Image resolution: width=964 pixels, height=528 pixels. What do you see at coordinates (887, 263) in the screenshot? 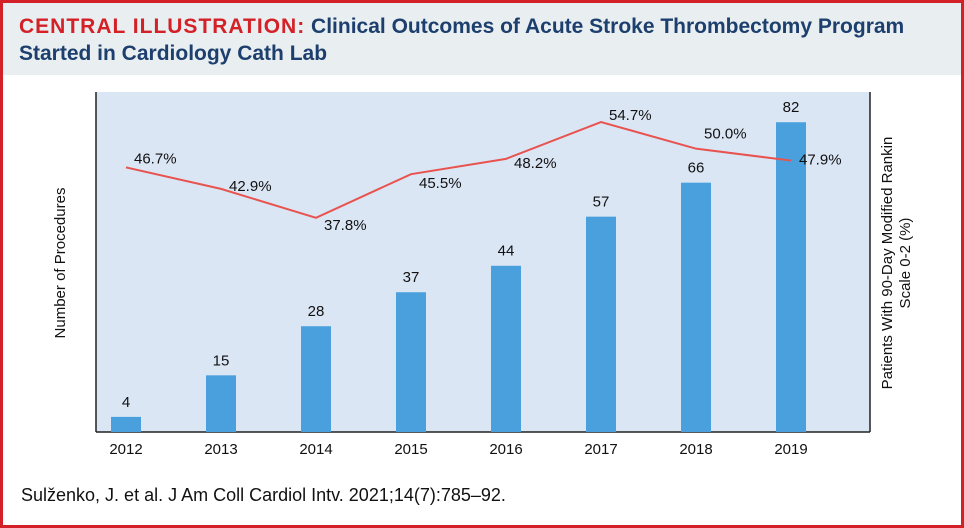
I see `y2-axis-label: Patients With 90-Day Modified Rankin` at bounding box center [887, 263].